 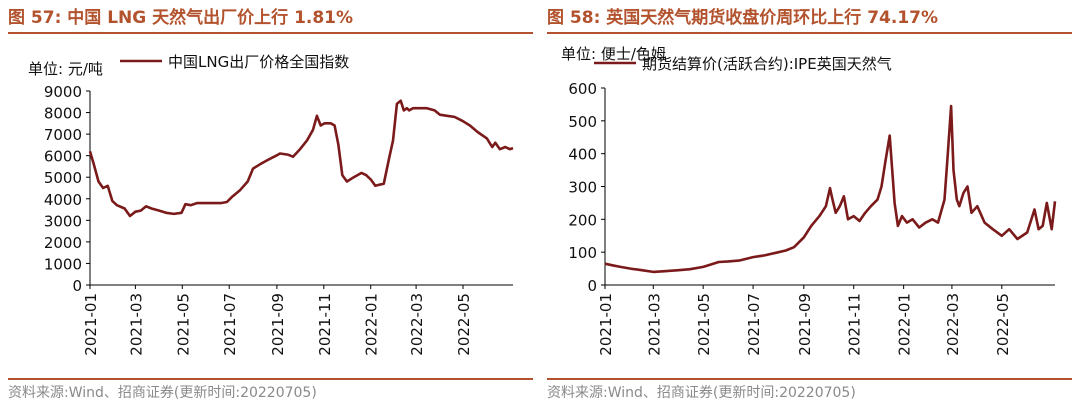 I want to click on right-y-unit-label: 单位: 便士/色姆, so click(x=613, y=54).